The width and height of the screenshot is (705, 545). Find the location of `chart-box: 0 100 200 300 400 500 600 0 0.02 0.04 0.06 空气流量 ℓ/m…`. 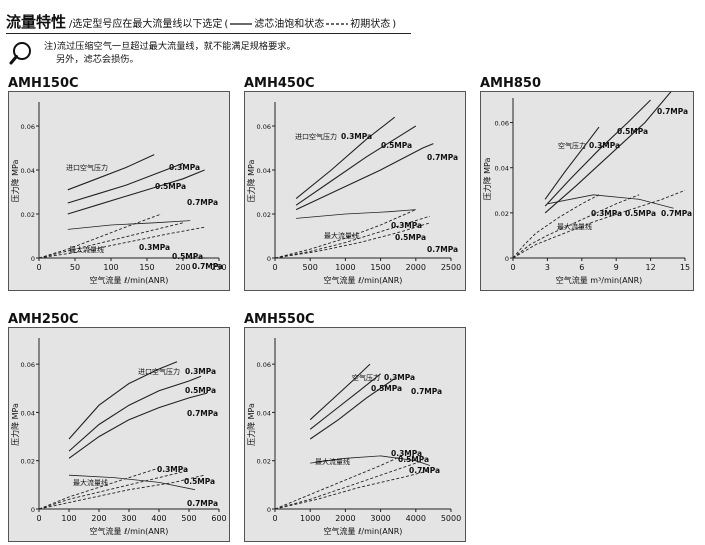

chart-box: 0 100 200 300 400 500 600 0 0.02 0.04 0.06 空气流量 ℓ/m… is located at coordinates (119, 434).